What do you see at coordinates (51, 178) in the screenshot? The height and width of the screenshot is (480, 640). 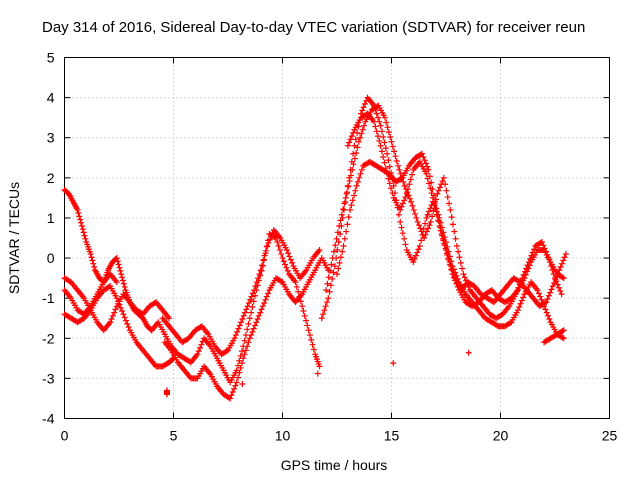 I see `y-tick-label: 2` at bounding box center [51, 178].